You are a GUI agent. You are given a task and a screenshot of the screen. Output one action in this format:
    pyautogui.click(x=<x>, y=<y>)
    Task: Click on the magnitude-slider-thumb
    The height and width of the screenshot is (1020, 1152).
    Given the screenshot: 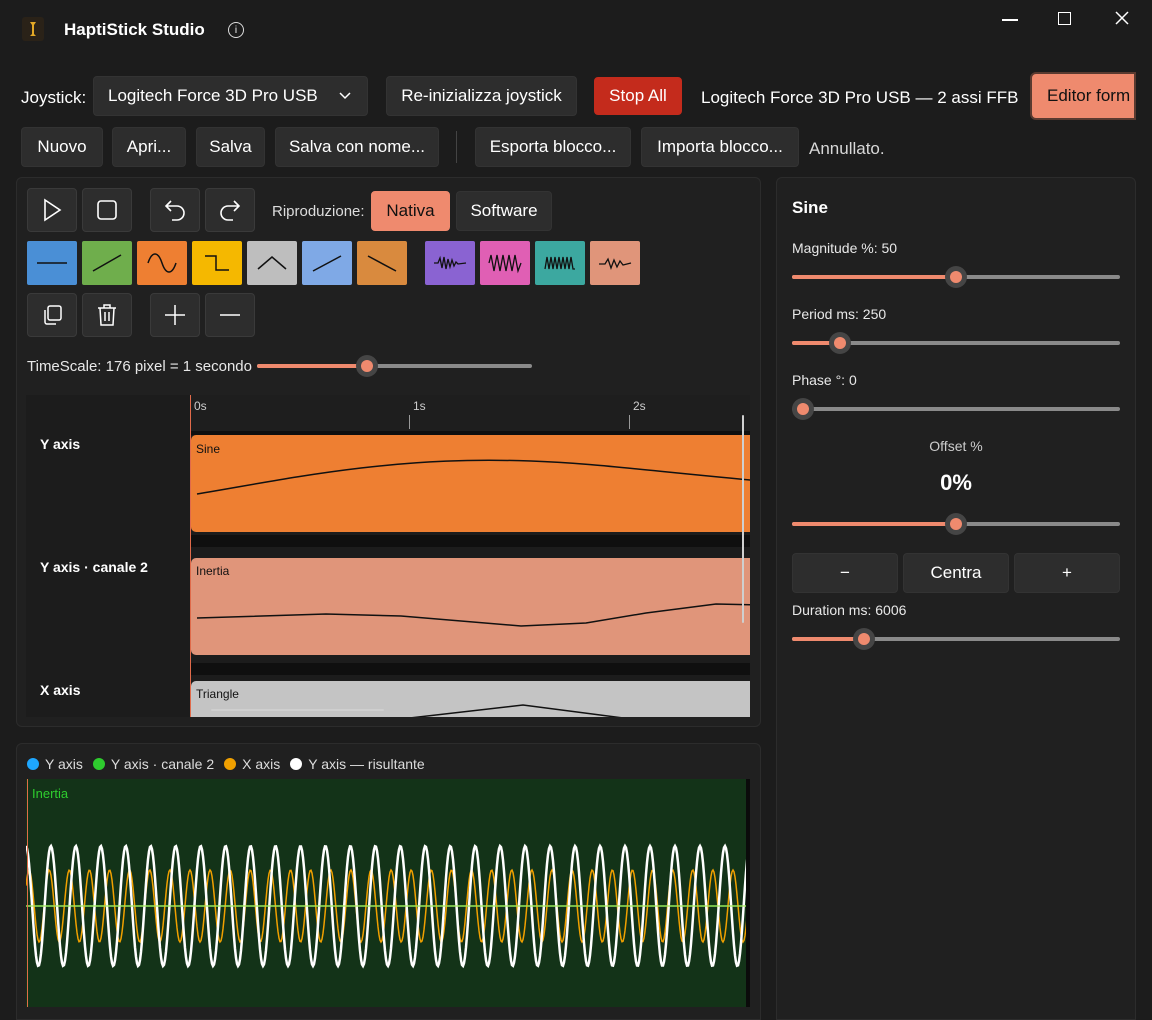 What is the action you would take?
    pyautogui.click(x=956, y=277)
    